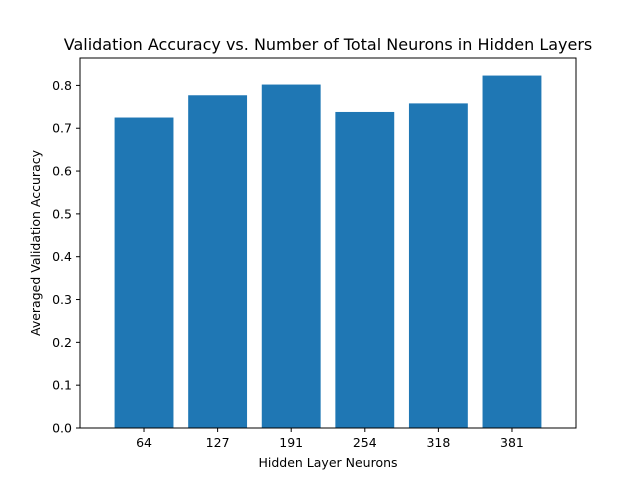 The width and height of the screenshot is (640, 480). Describe the element at coordinates (438, 442) in the screenshot. I see `x-tick-label: 318` at that location.